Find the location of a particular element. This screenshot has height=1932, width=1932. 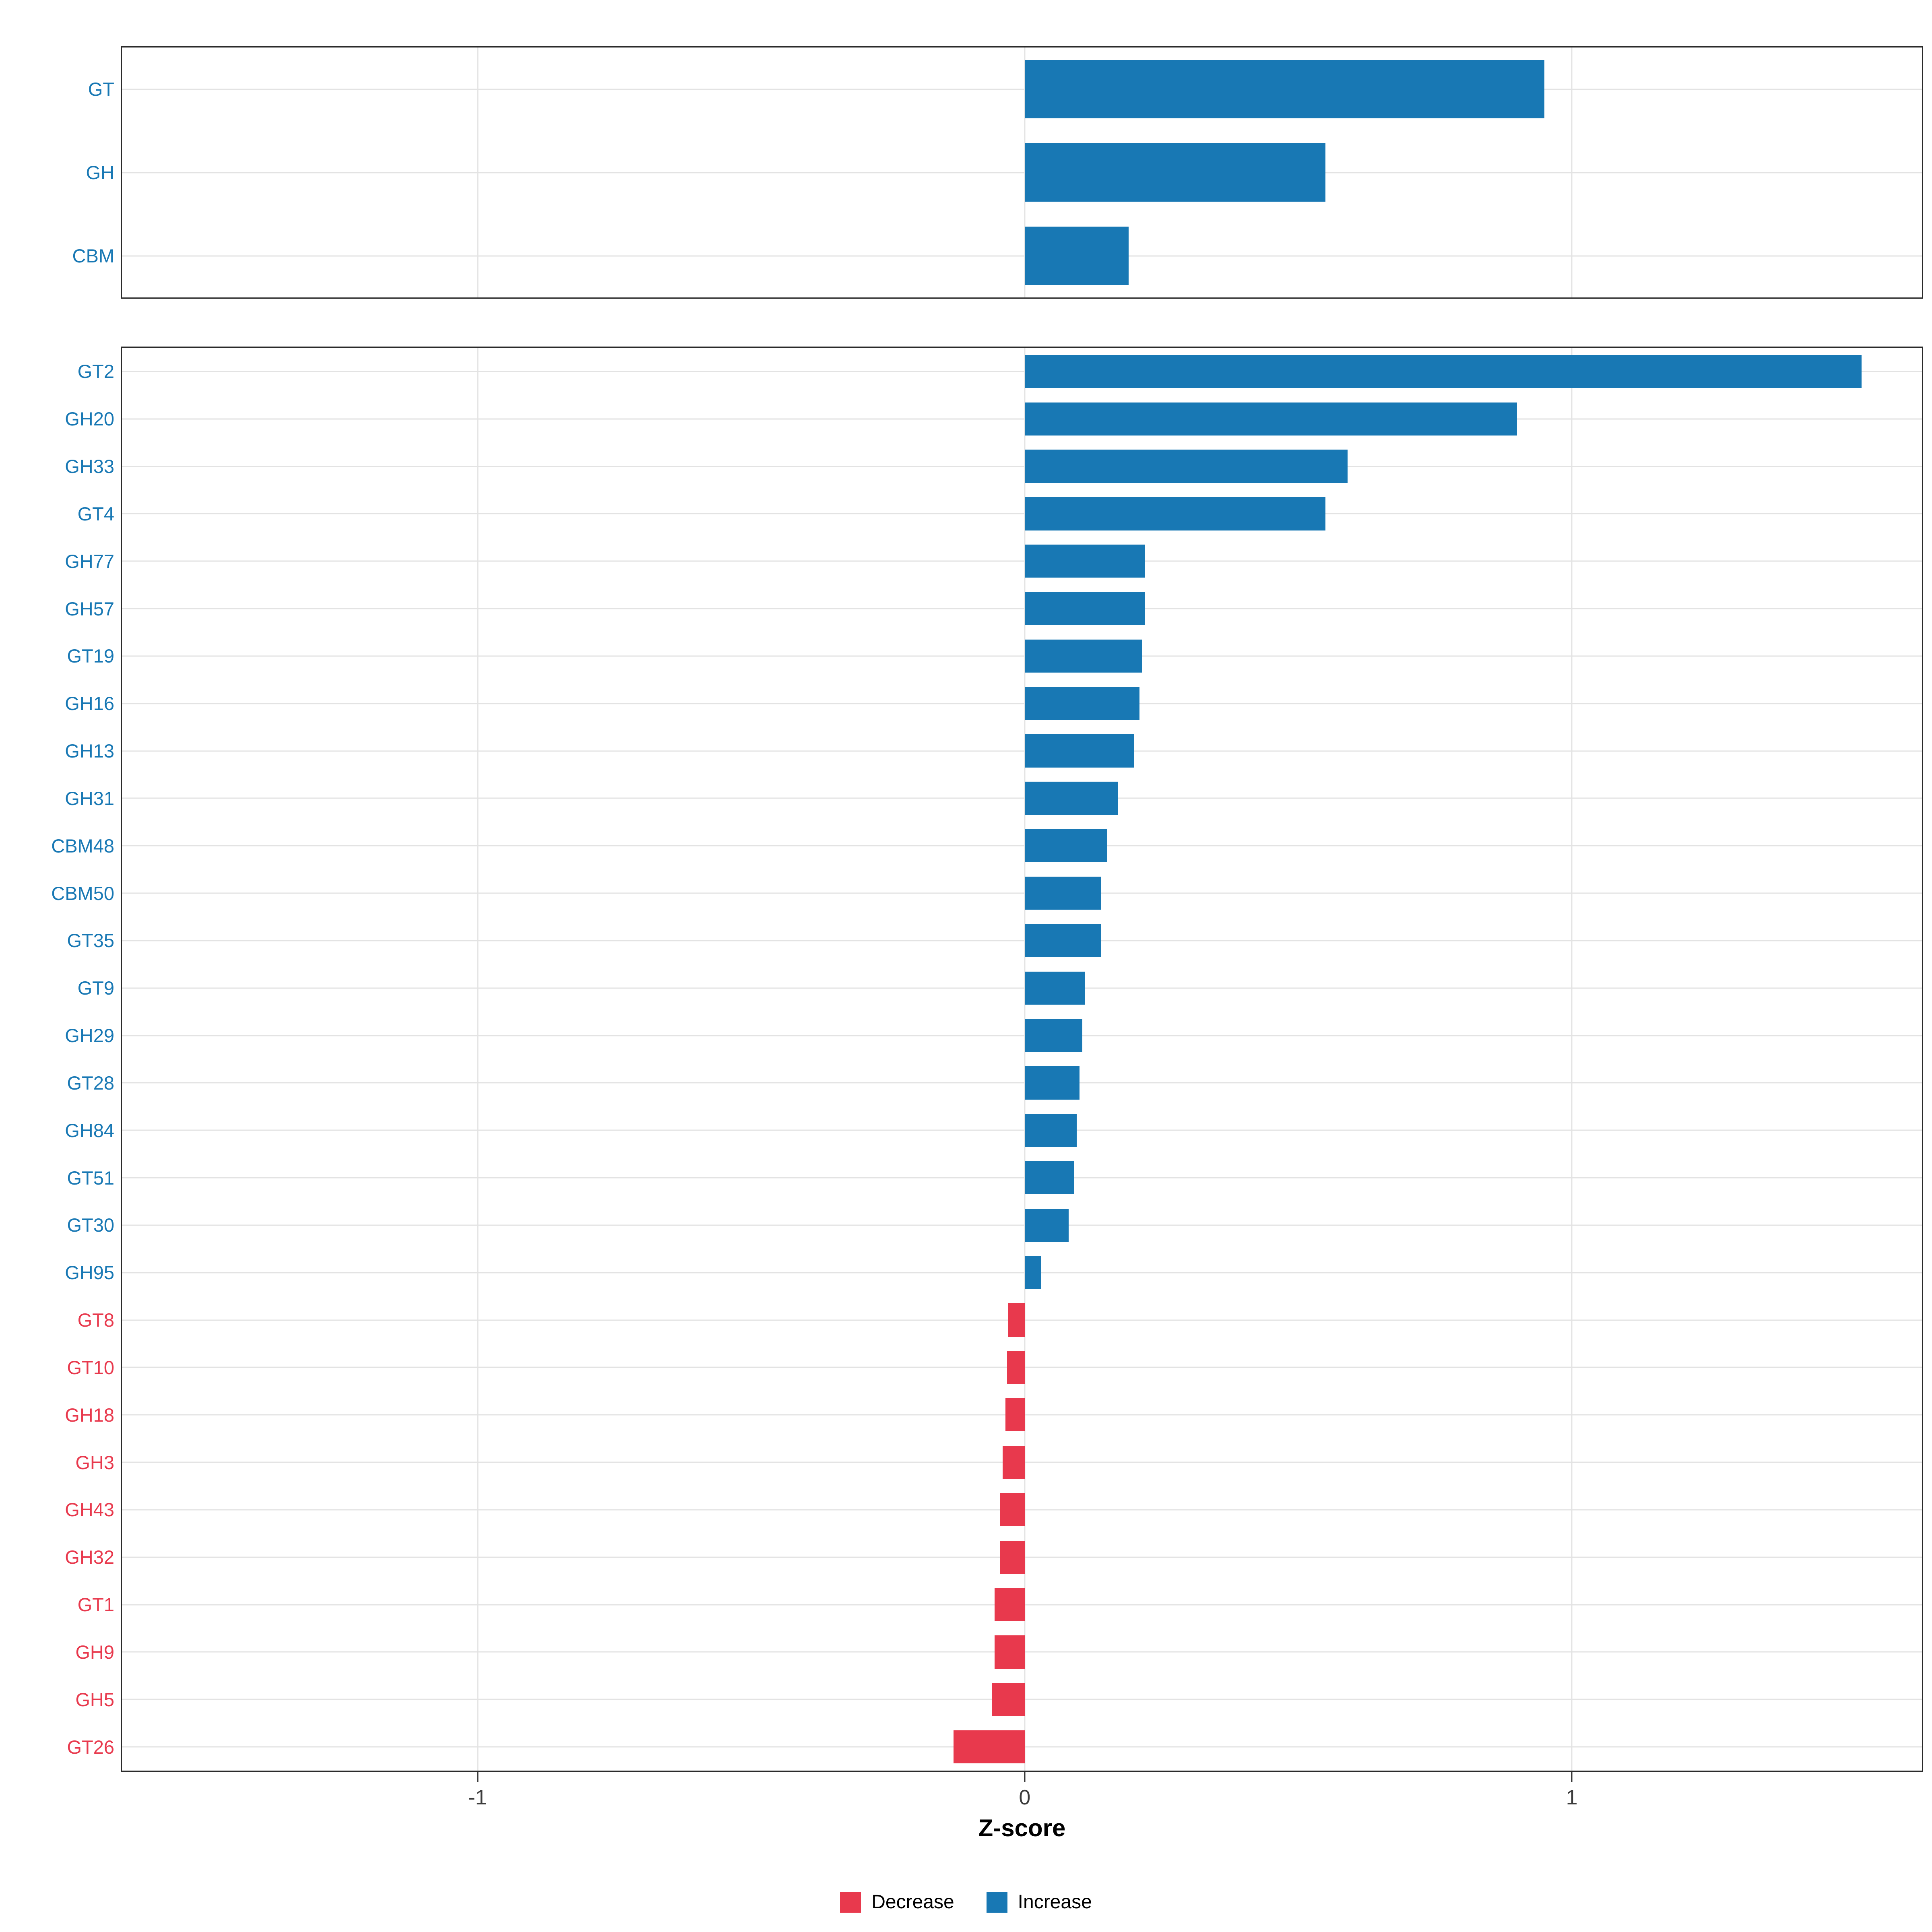

bar-CBM50 is located at coordinates (1063, 893).